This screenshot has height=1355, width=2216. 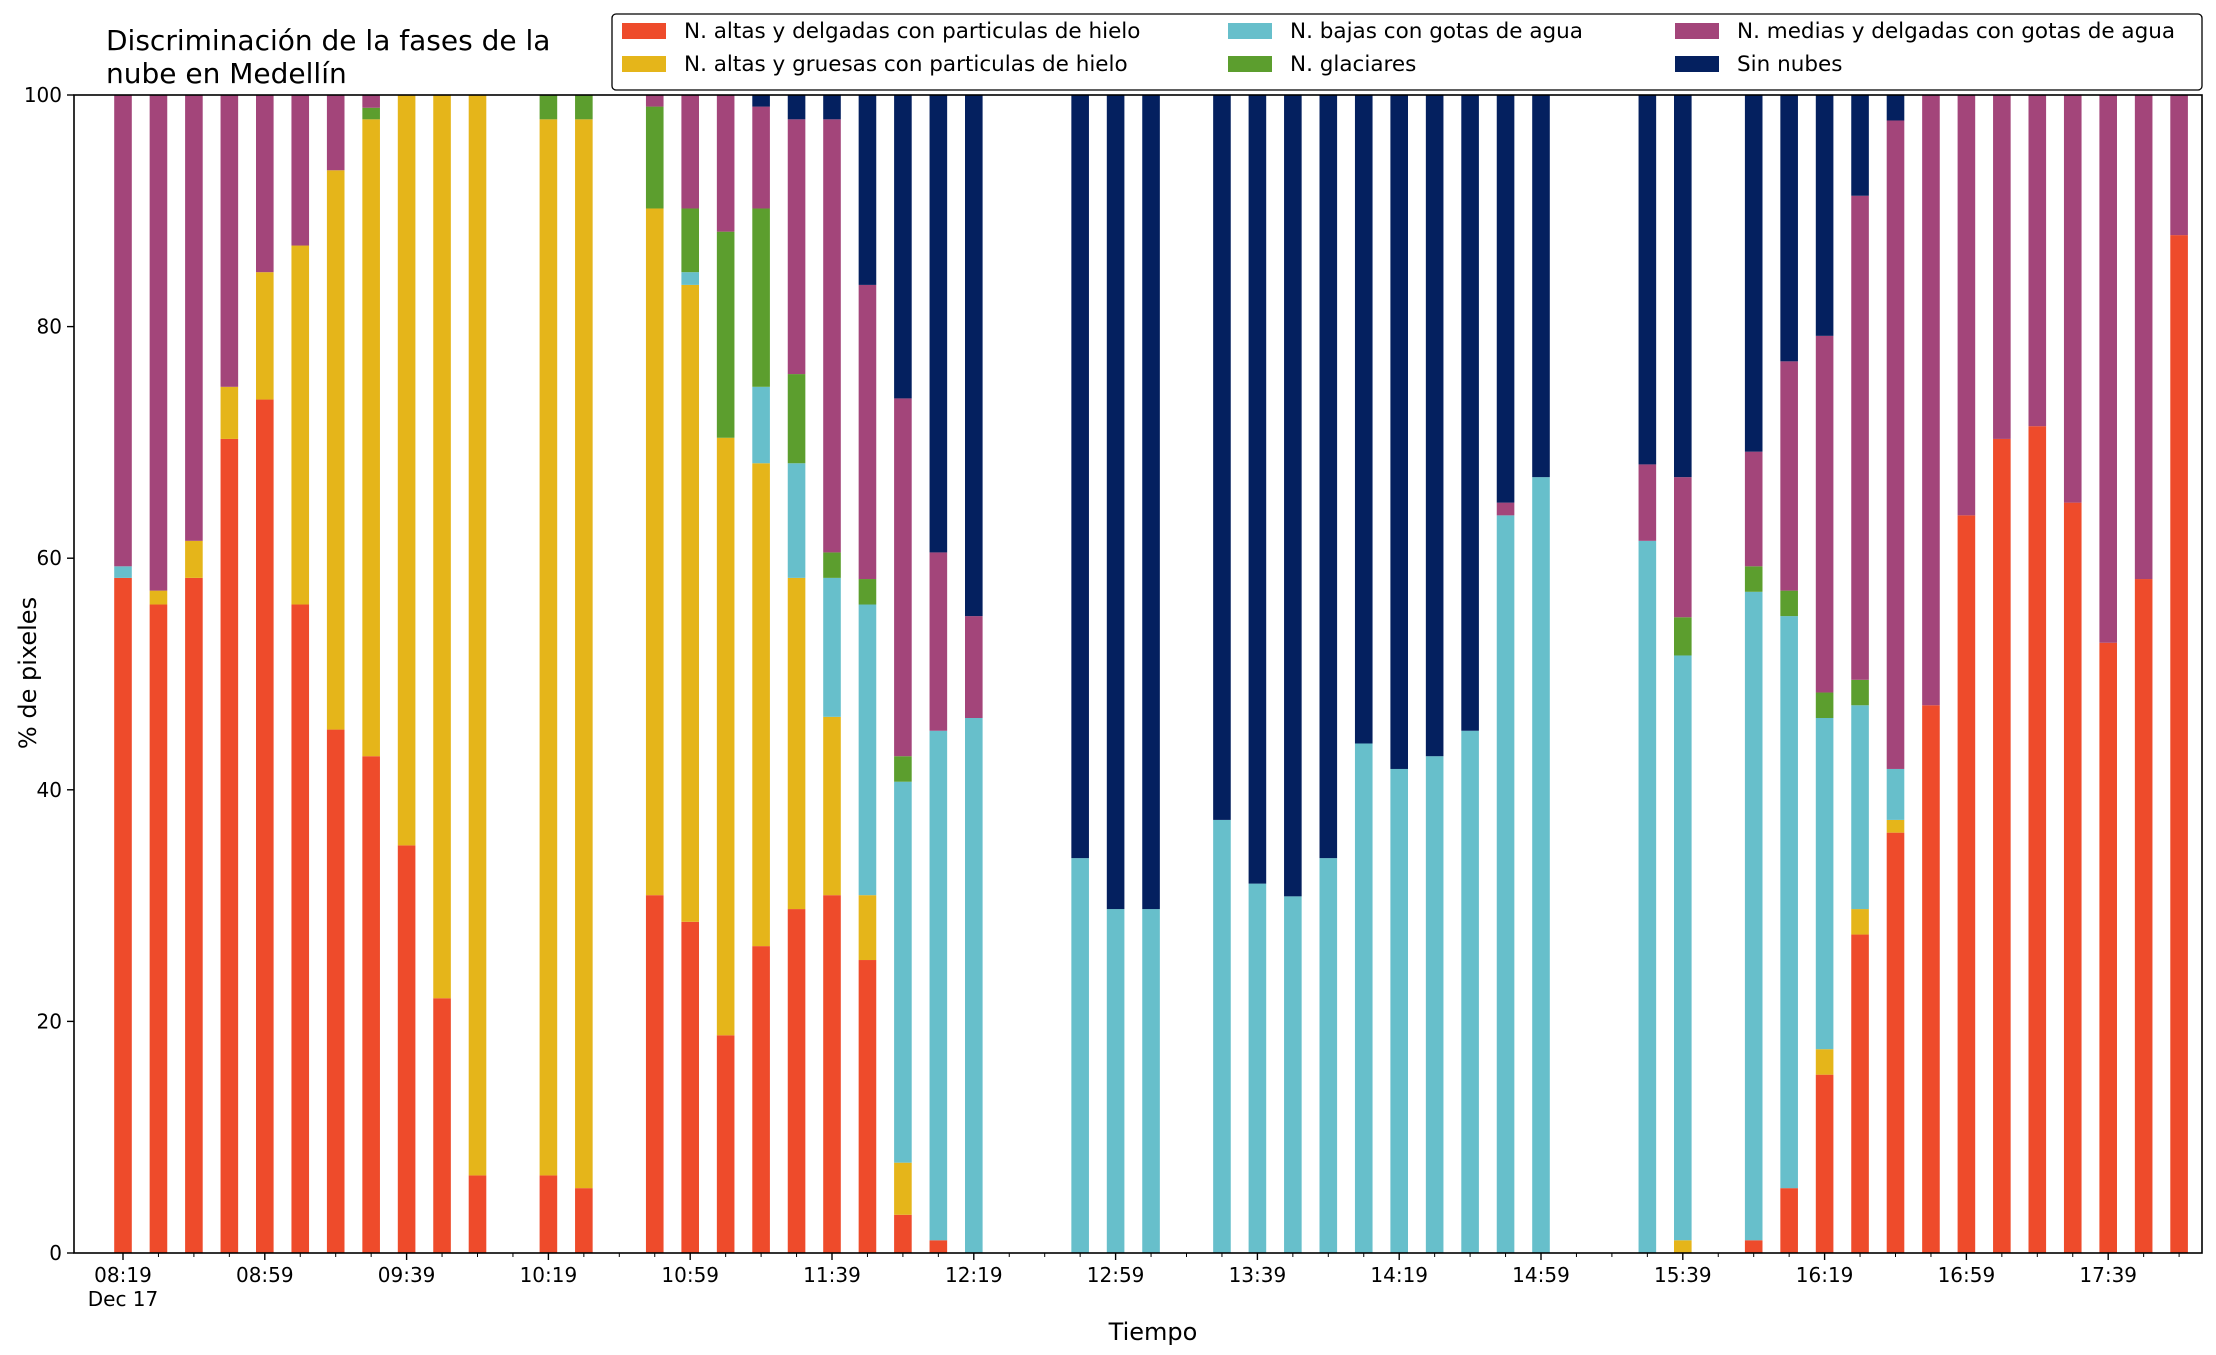 What do you see at coordinates (1956, 31) in the screenshot?
I see `legend-label-water_mid: N. medias y delgadas con gotas de agua` at bounding box center [1956, 31].